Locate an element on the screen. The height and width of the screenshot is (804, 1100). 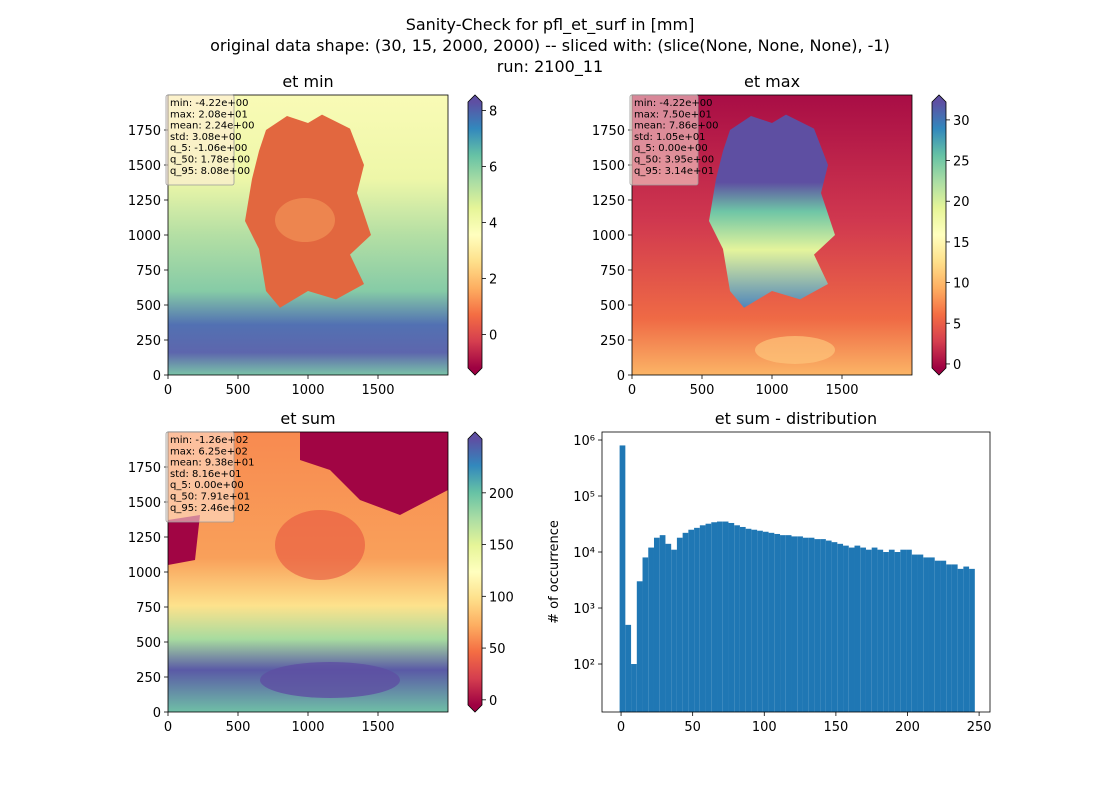
y-tick-label: 10² is located at coordinates (584, 665).